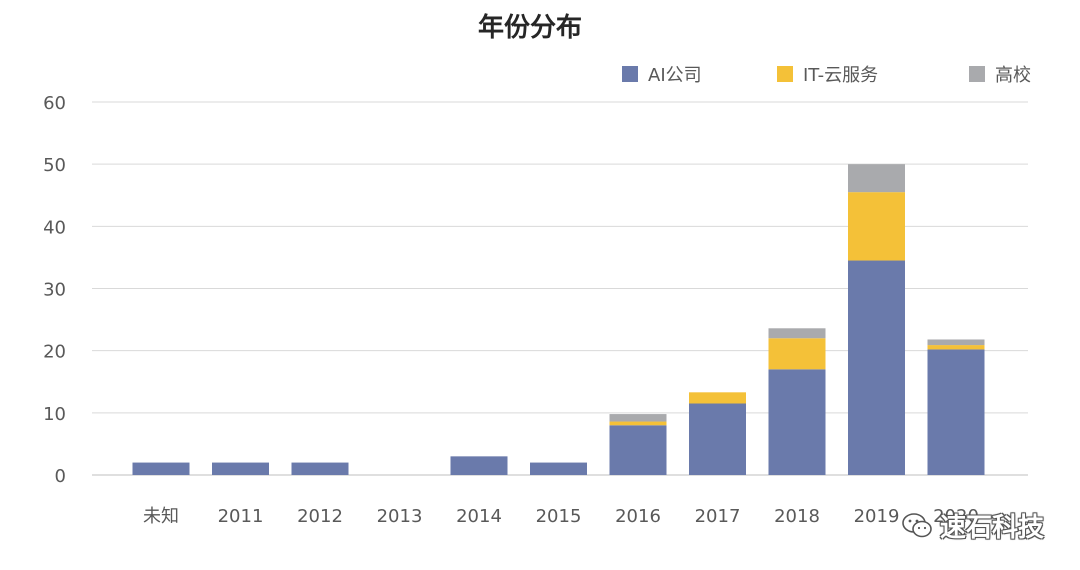  What do you see at coordinates (1013, 75) in the screenshot?
I see `legend-label-university: 高校` at bounding box center [1013, 75].